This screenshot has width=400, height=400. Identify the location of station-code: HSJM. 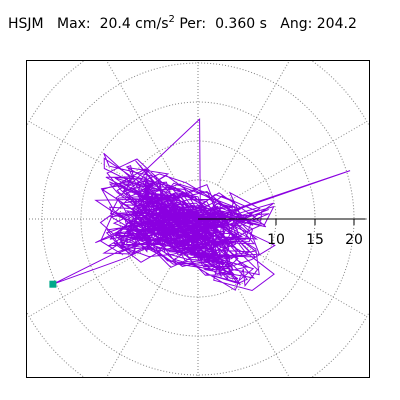
(26, 24).